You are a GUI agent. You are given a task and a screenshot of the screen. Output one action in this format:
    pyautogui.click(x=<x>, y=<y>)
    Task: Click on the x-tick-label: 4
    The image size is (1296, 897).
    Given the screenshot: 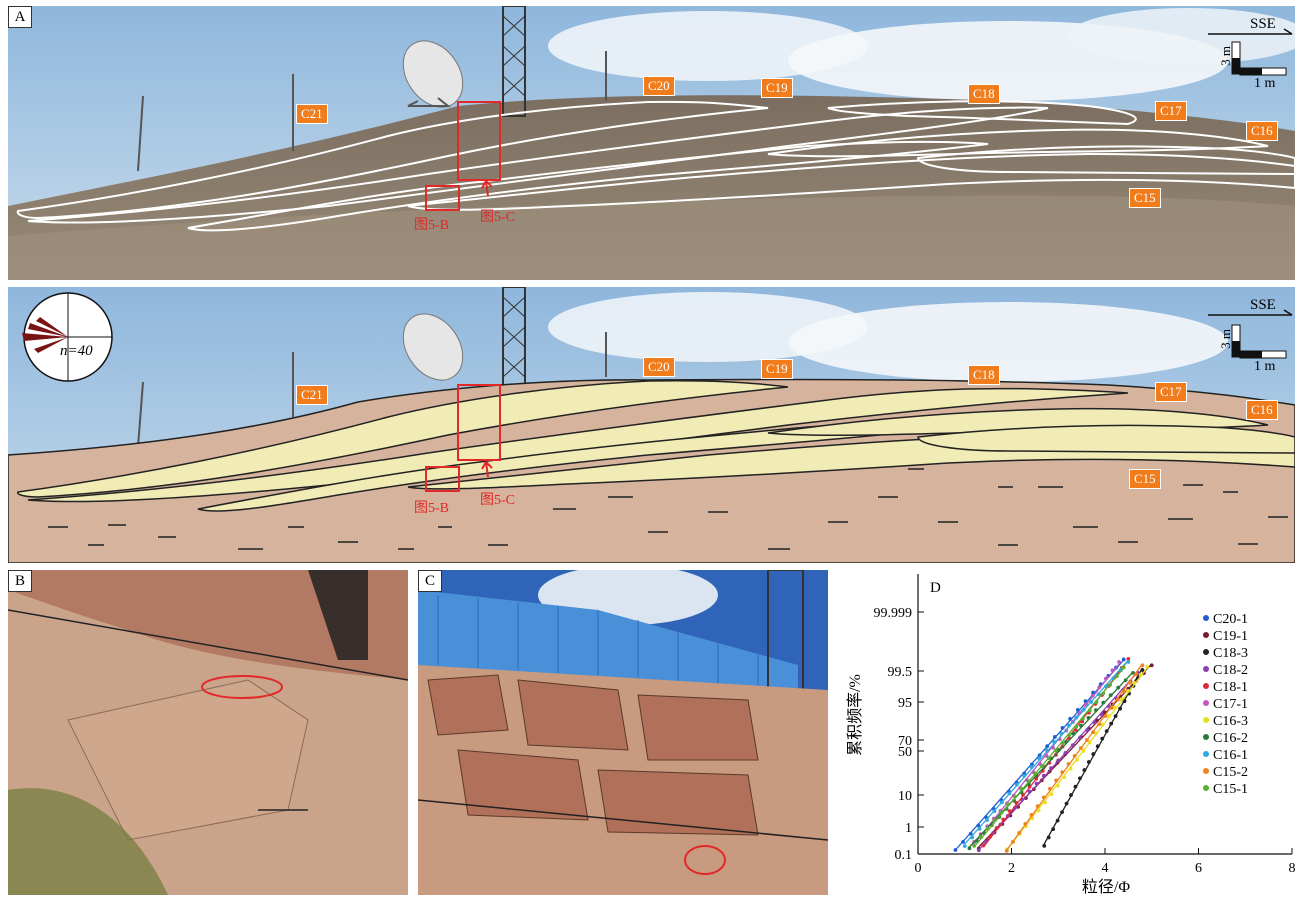 What is the action you would take?
    pyautogui.click(x=1105, y=868)
    